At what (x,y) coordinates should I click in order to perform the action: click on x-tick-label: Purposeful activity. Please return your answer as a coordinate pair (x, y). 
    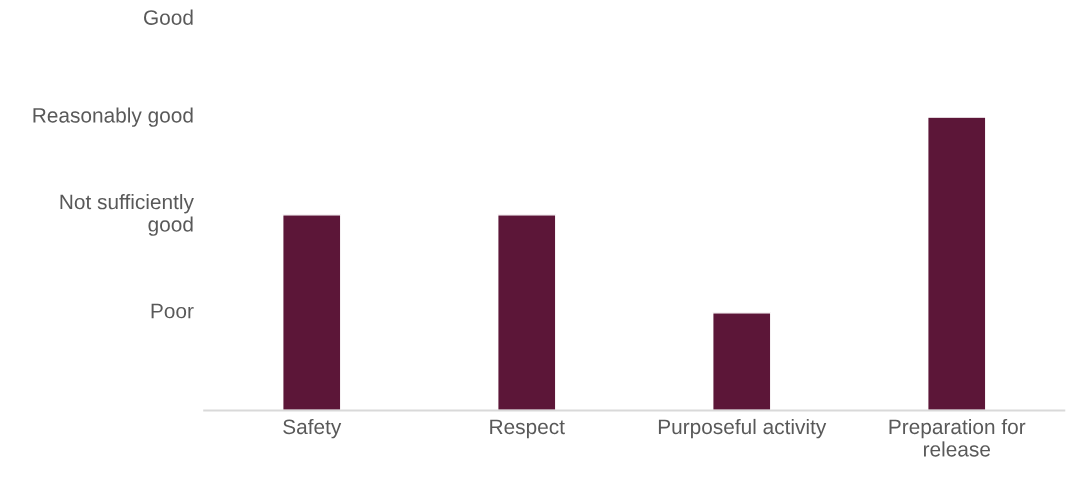
    Looking at the image, I should click on (742, 428).